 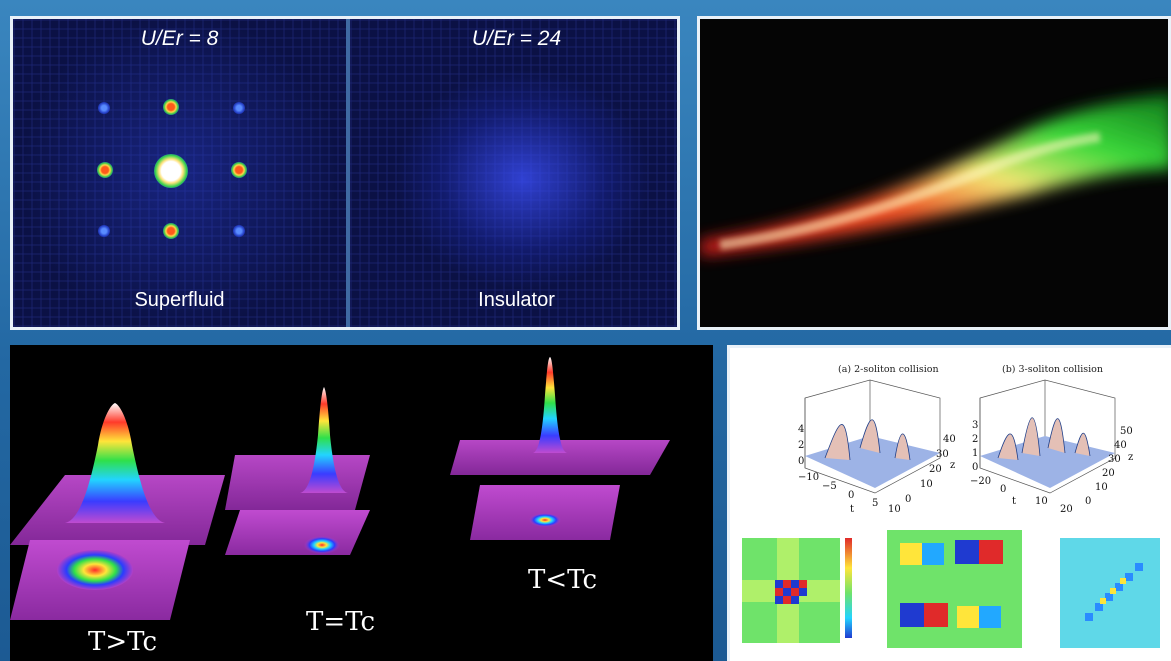 What do you see at coordinates (179, 38) in the screenshot?
I see `superfluid-title: U/Er = 8` at bounding box center [179, 38].